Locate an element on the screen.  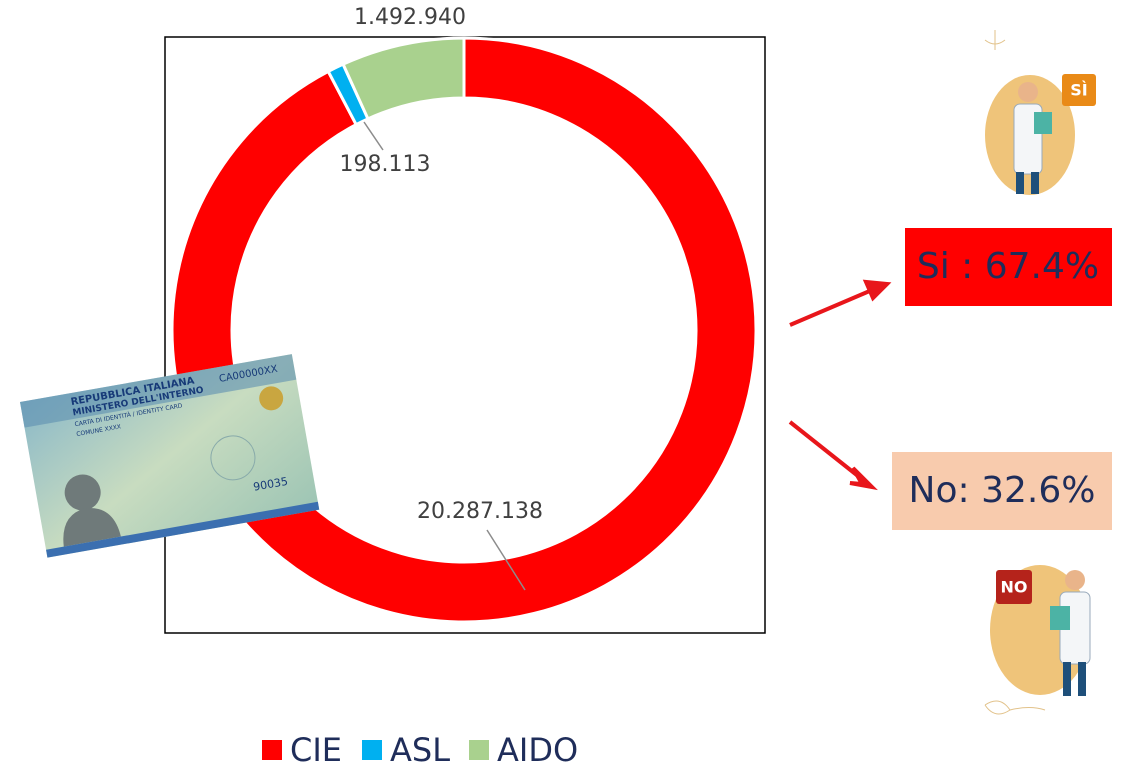
card-chip is located at coordinates (271, 398).